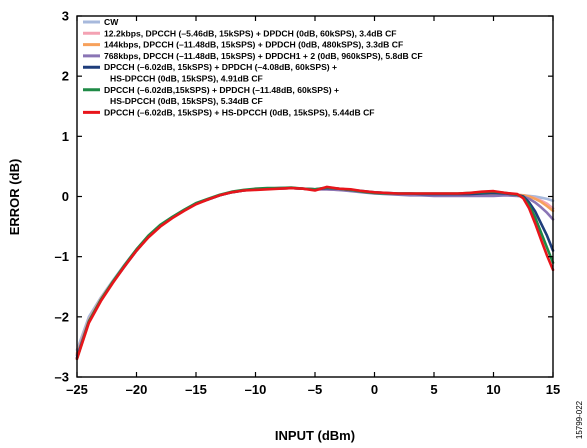 This screenshot has width=587, height=448. What do you see at coordinates (65, 136) in the screenshot?
I see `y-tick-label: 1` at bounding box center [65, 136].